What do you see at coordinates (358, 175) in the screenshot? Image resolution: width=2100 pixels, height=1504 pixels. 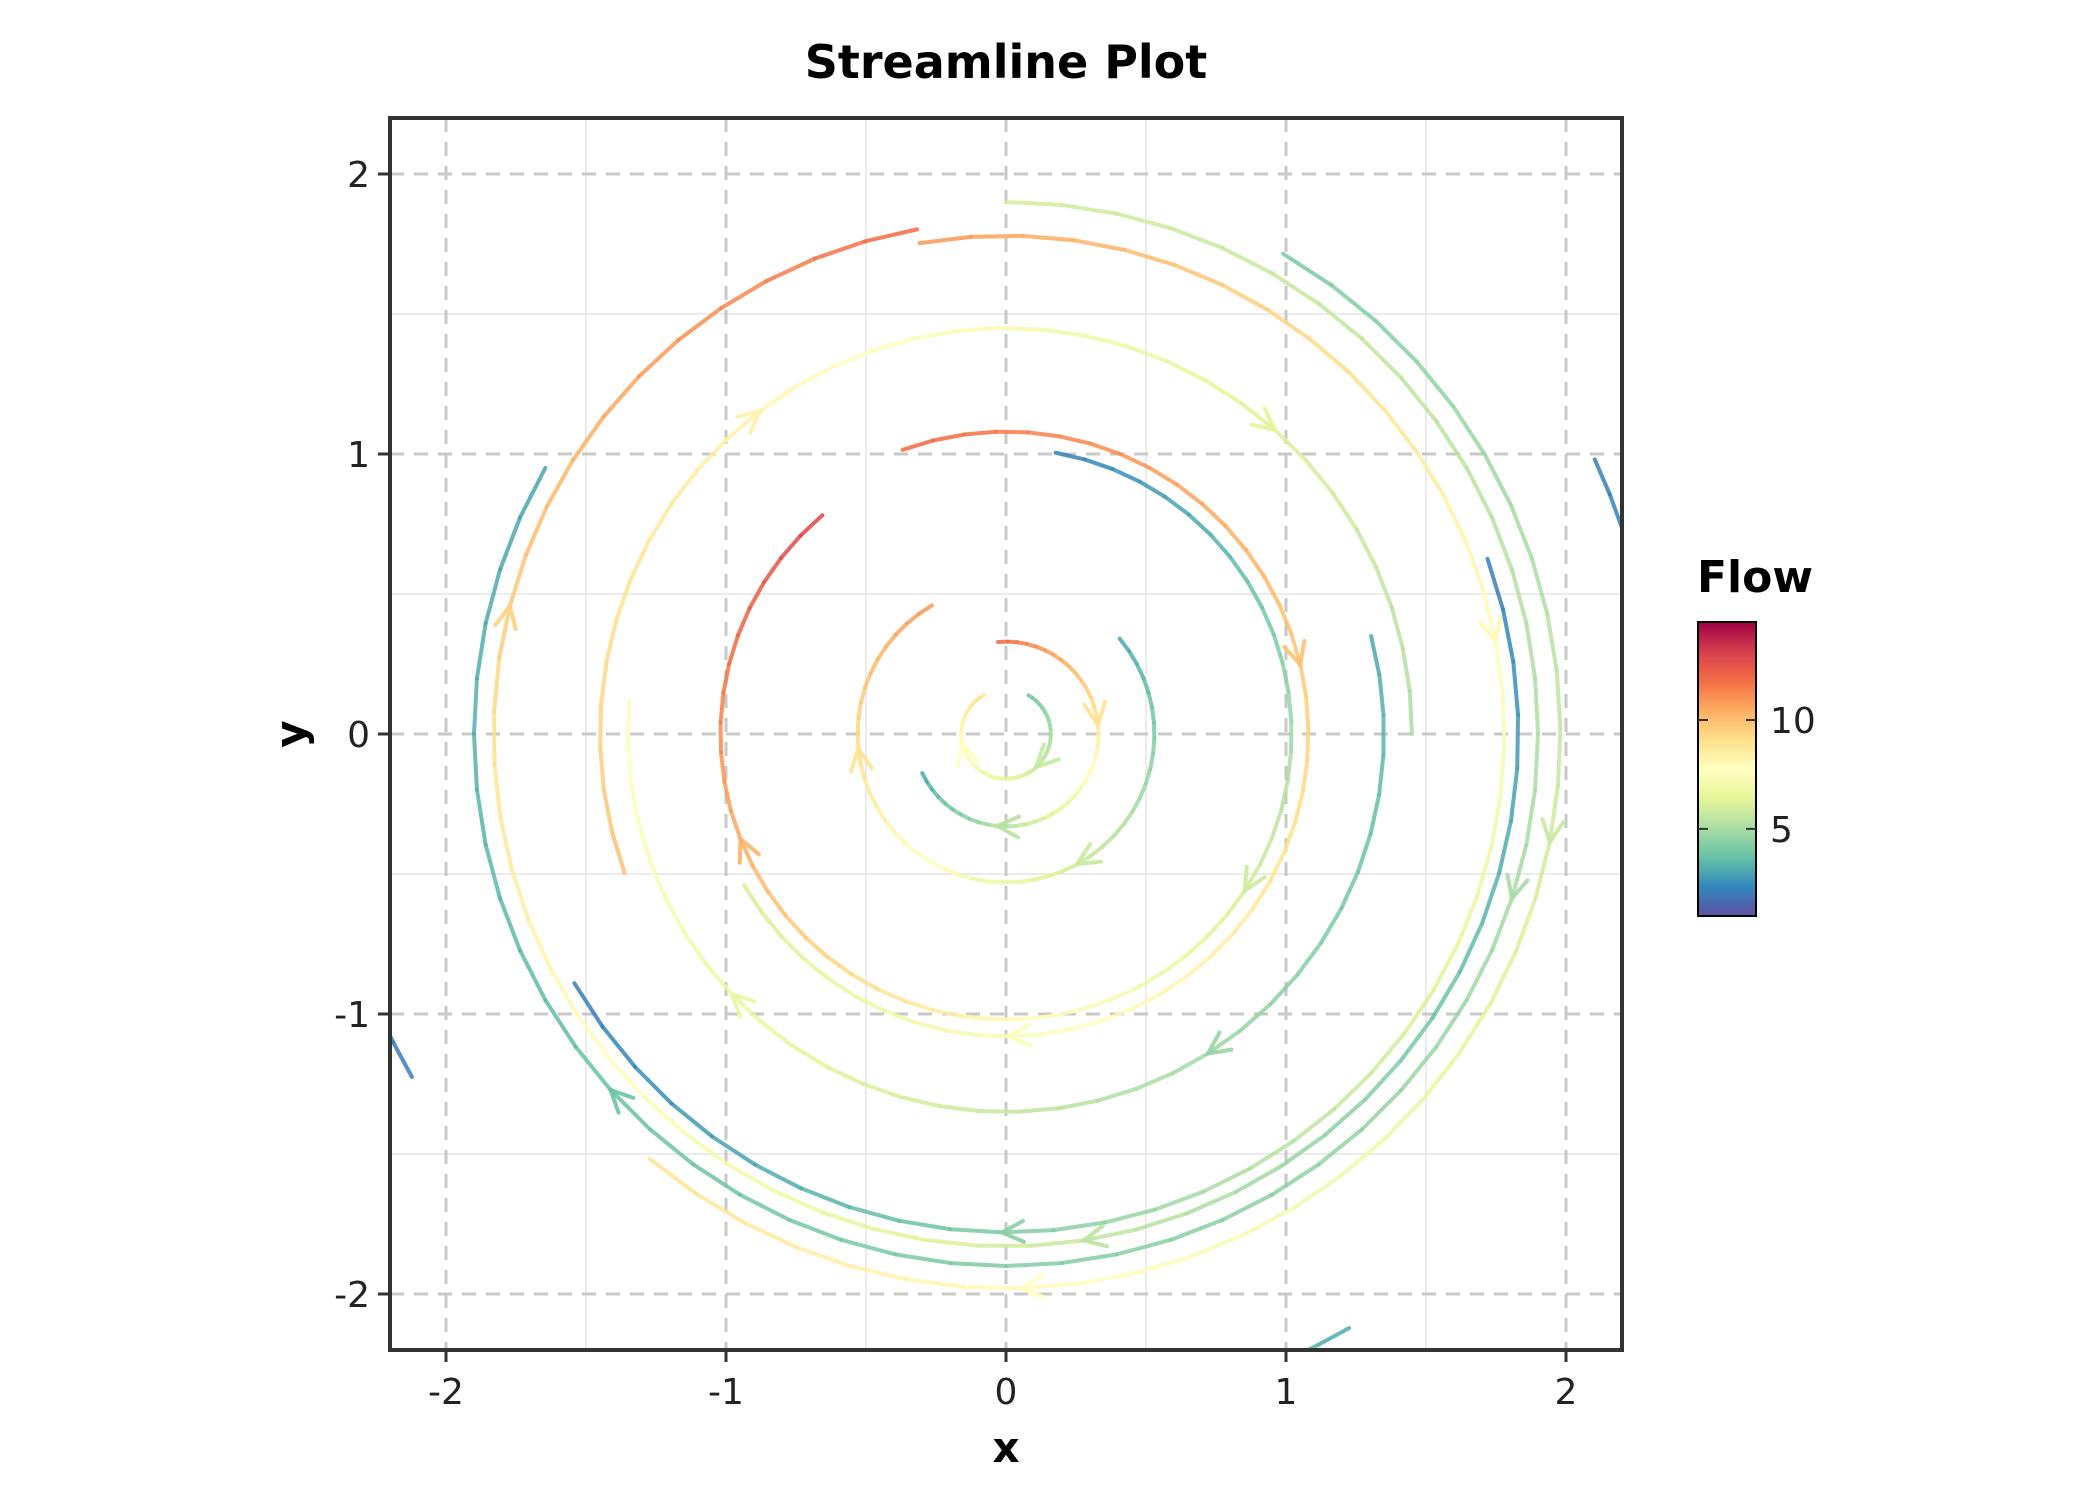 I see `y-tick-label: 2` at bounding box center [358, 175].